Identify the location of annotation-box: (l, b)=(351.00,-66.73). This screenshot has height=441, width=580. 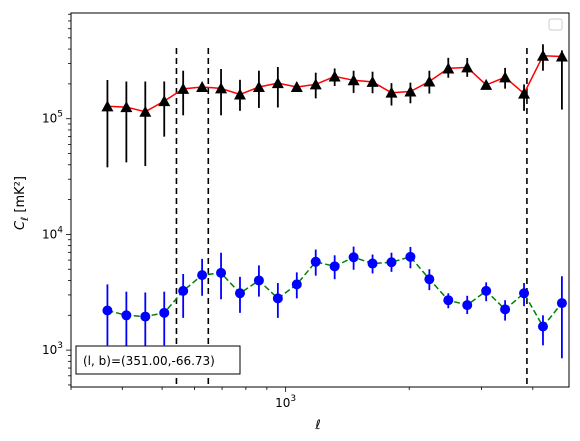
(158, 360).